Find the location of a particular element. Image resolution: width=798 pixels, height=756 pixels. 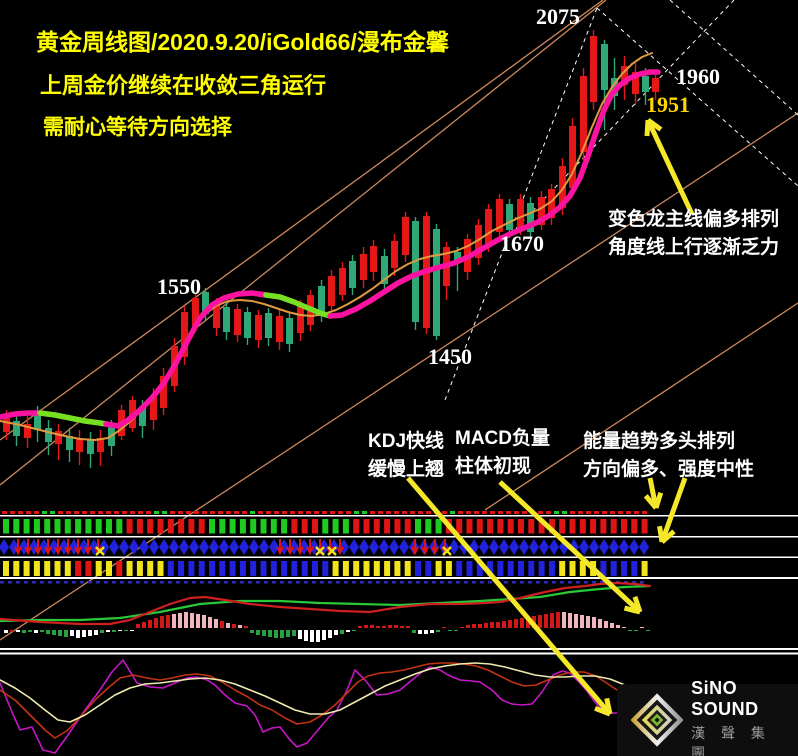

note-macd-line2: 柱体初现 is located at coordinates (493, 466).